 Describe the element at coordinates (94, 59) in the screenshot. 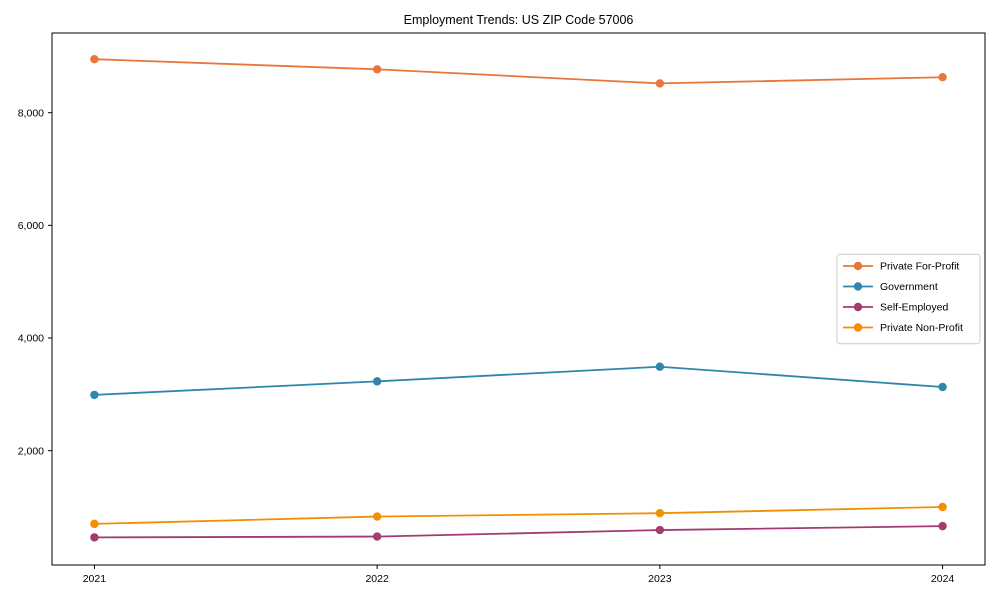

I see `data-point-private-for-profit-2021` at that location.